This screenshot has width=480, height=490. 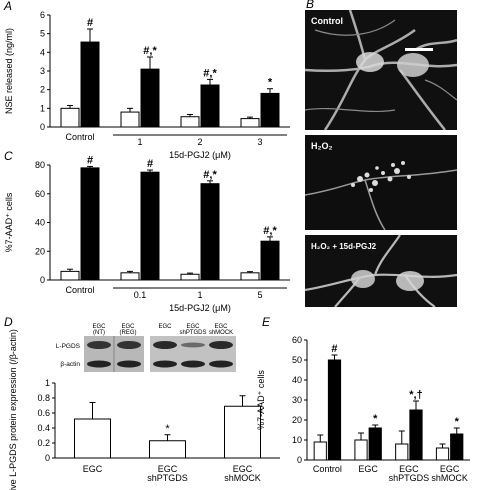 I want to click on y-tick-label: 3, so click(x=42, y=71).